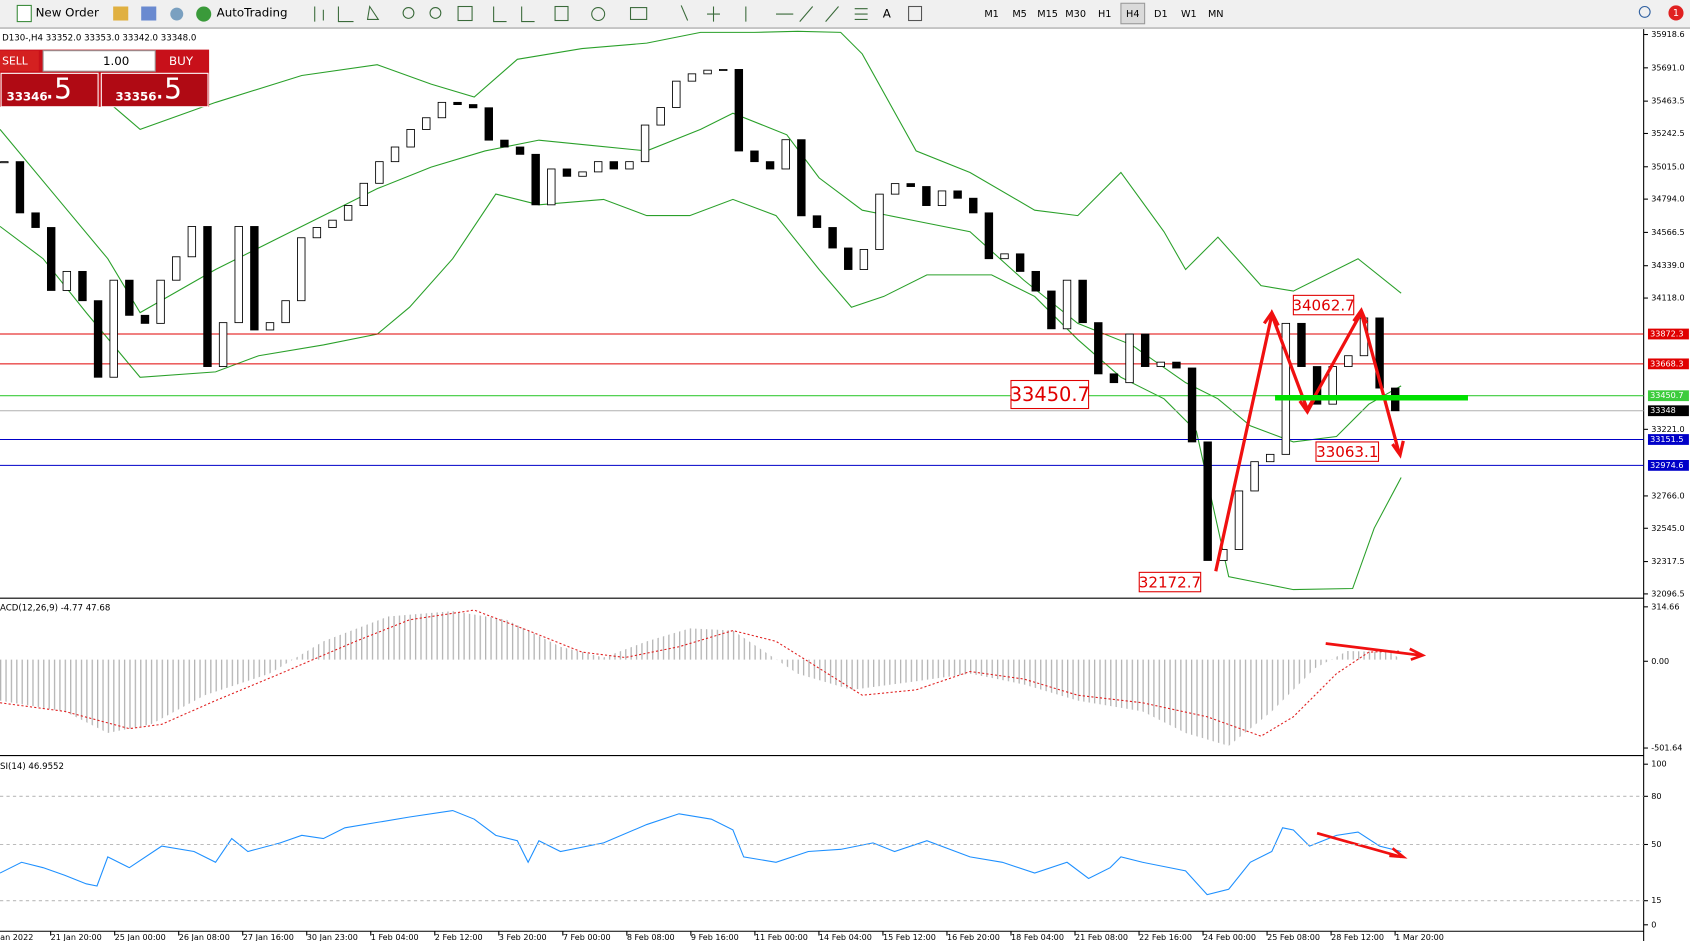 Image resolution: width=1690 pixels, height=941 pixels. What do you see at coordinates (1656, 844) in the screenshot?
I see `rsi-tick-label: 50` at bounding box center [1656, 844].